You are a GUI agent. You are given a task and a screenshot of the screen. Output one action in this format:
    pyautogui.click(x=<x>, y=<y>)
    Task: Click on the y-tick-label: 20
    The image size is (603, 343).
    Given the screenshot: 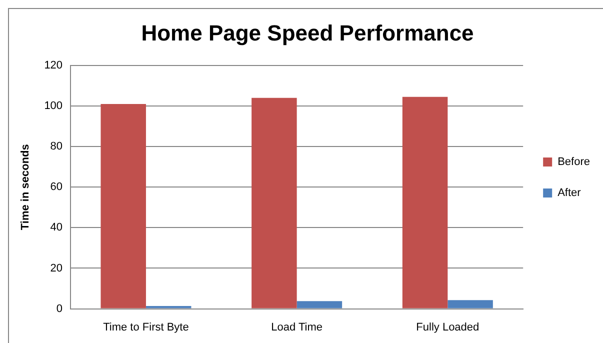 What is the action you would take?
    pyautogui.click(x=56, y=268)
    